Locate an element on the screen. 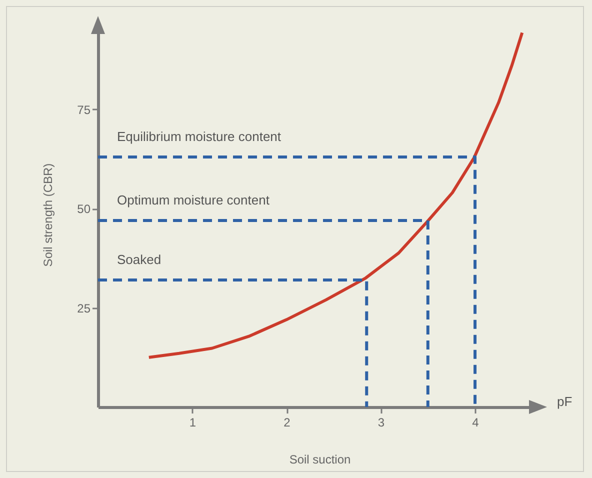 The width and height of the screenshot is (592, 478). text: pF is located at coordinates (564, 401).